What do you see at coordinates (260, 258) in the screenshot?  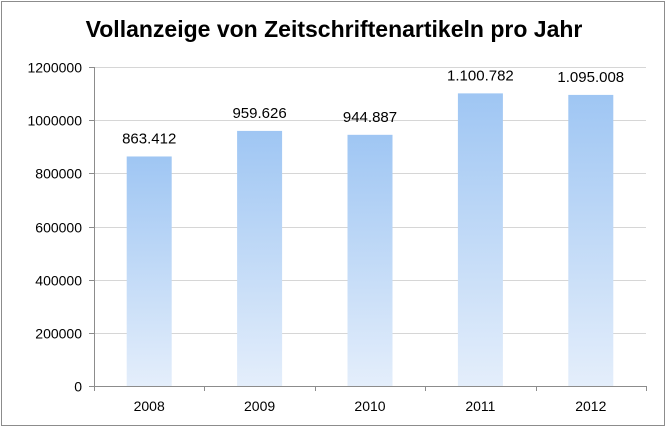 I see `bar-2009` at bounding box center [260, 258].